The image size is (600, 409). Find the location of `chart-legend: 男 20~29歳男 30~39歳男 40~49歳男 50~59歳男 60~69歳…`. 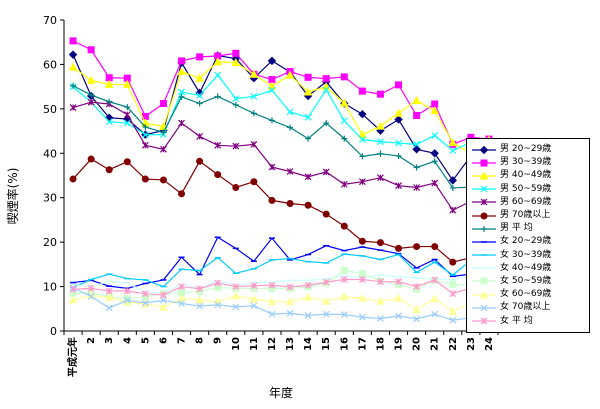

chart-legend: 男 20~29歳男 30~39歳男 40~49歳男 50~59歳男 60~69歳… is located at coordinates (528, 235).